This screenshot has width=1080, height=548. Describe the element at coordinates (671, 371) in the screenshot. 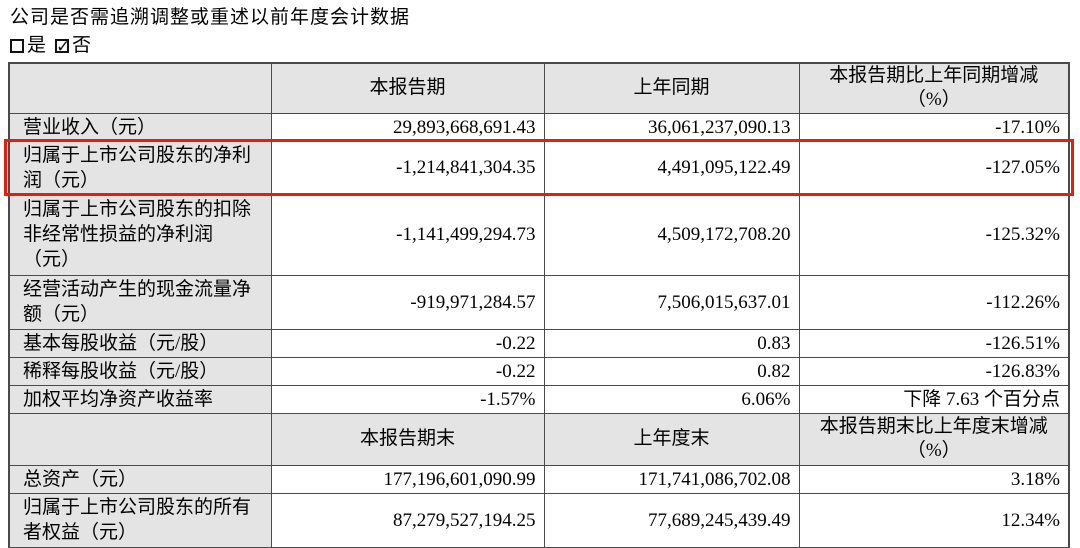

I see `row-value: 0.82` at that location.